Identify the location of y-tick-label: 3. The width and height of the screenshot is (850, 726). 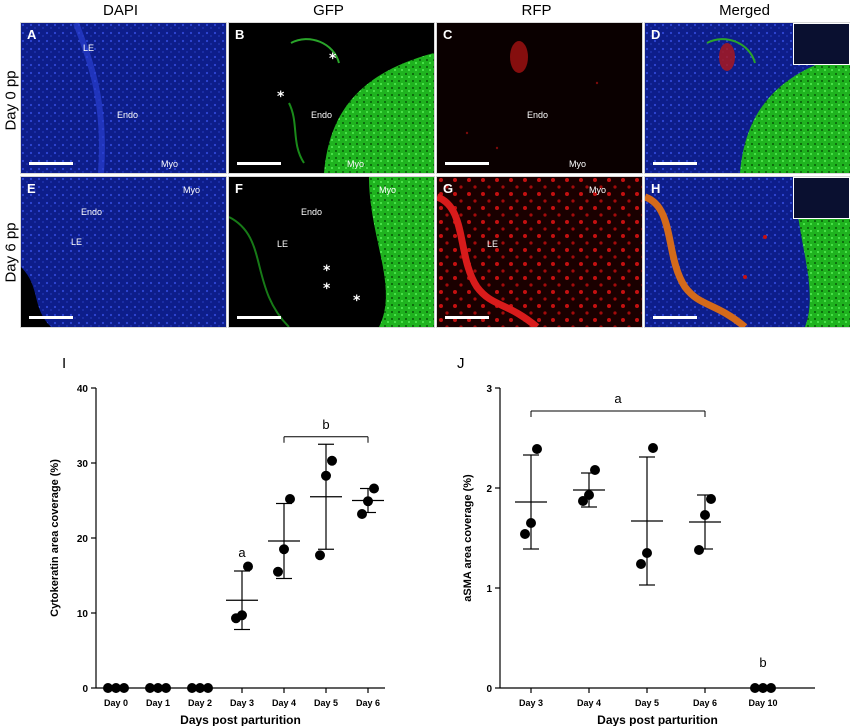
(489, 389).